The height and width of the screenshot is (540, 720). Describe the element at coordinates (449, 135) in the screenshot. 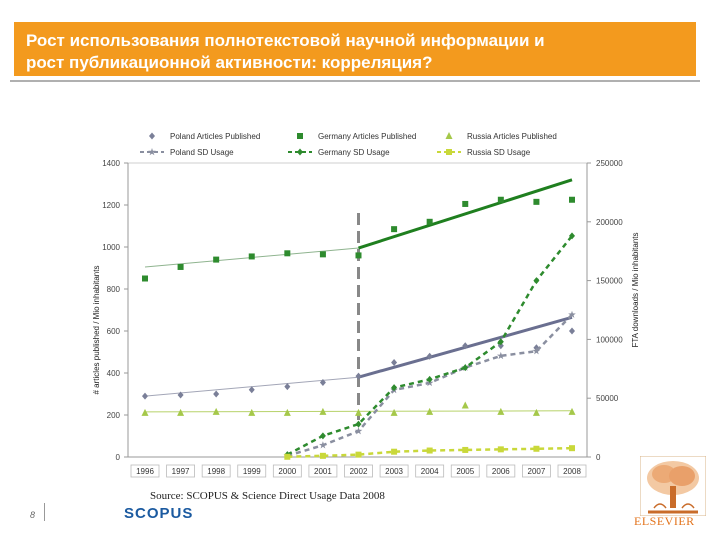

I see `legend-marker-russia-articles-published` at that location.